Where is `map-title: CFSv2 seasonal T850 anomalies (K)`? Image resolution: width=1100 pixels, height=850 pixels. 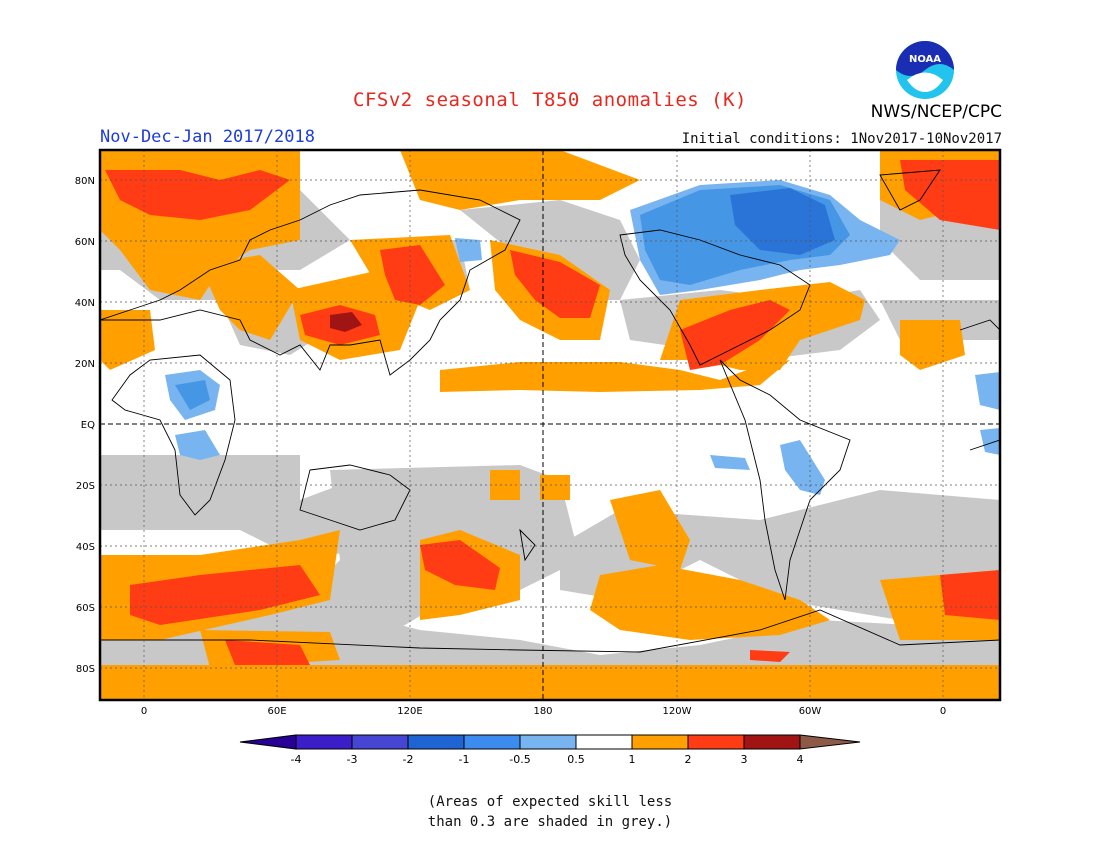 map-title: CFSv2 seasonal T850 anomalies (K) is located at coordinates (550, 100).